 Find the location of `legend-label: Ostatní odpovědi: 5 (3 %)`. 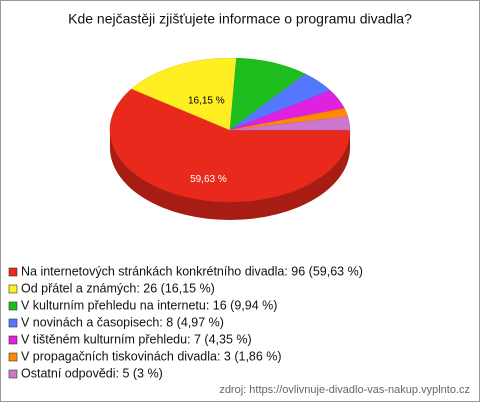

legend-label: Ostatní odpovědi: 5 (3 %) is located at coordinates (92, 373).